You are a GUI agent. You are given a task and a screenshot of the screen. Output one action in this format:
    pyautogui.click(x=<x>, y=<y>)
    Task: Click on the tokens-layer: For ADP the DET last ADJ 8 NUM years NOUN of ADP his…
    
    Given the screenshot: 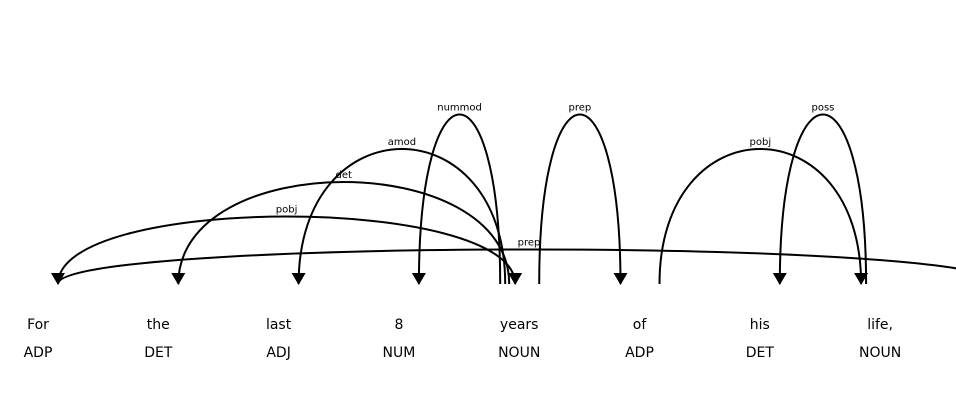 What is the action you would take?
    pyautogui.click(x=463, y=339)
    